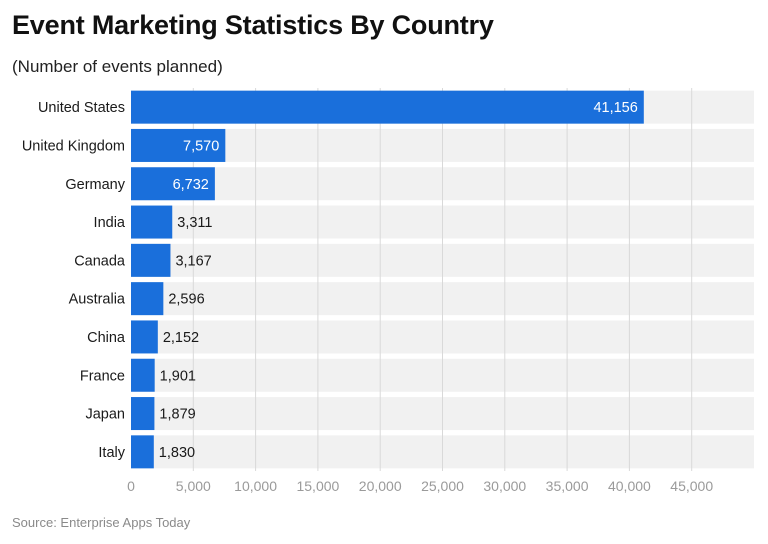 The width and height of the screenshot is (768, 544). I want to click on x-tick-label: 30,000, so click(504, 486).